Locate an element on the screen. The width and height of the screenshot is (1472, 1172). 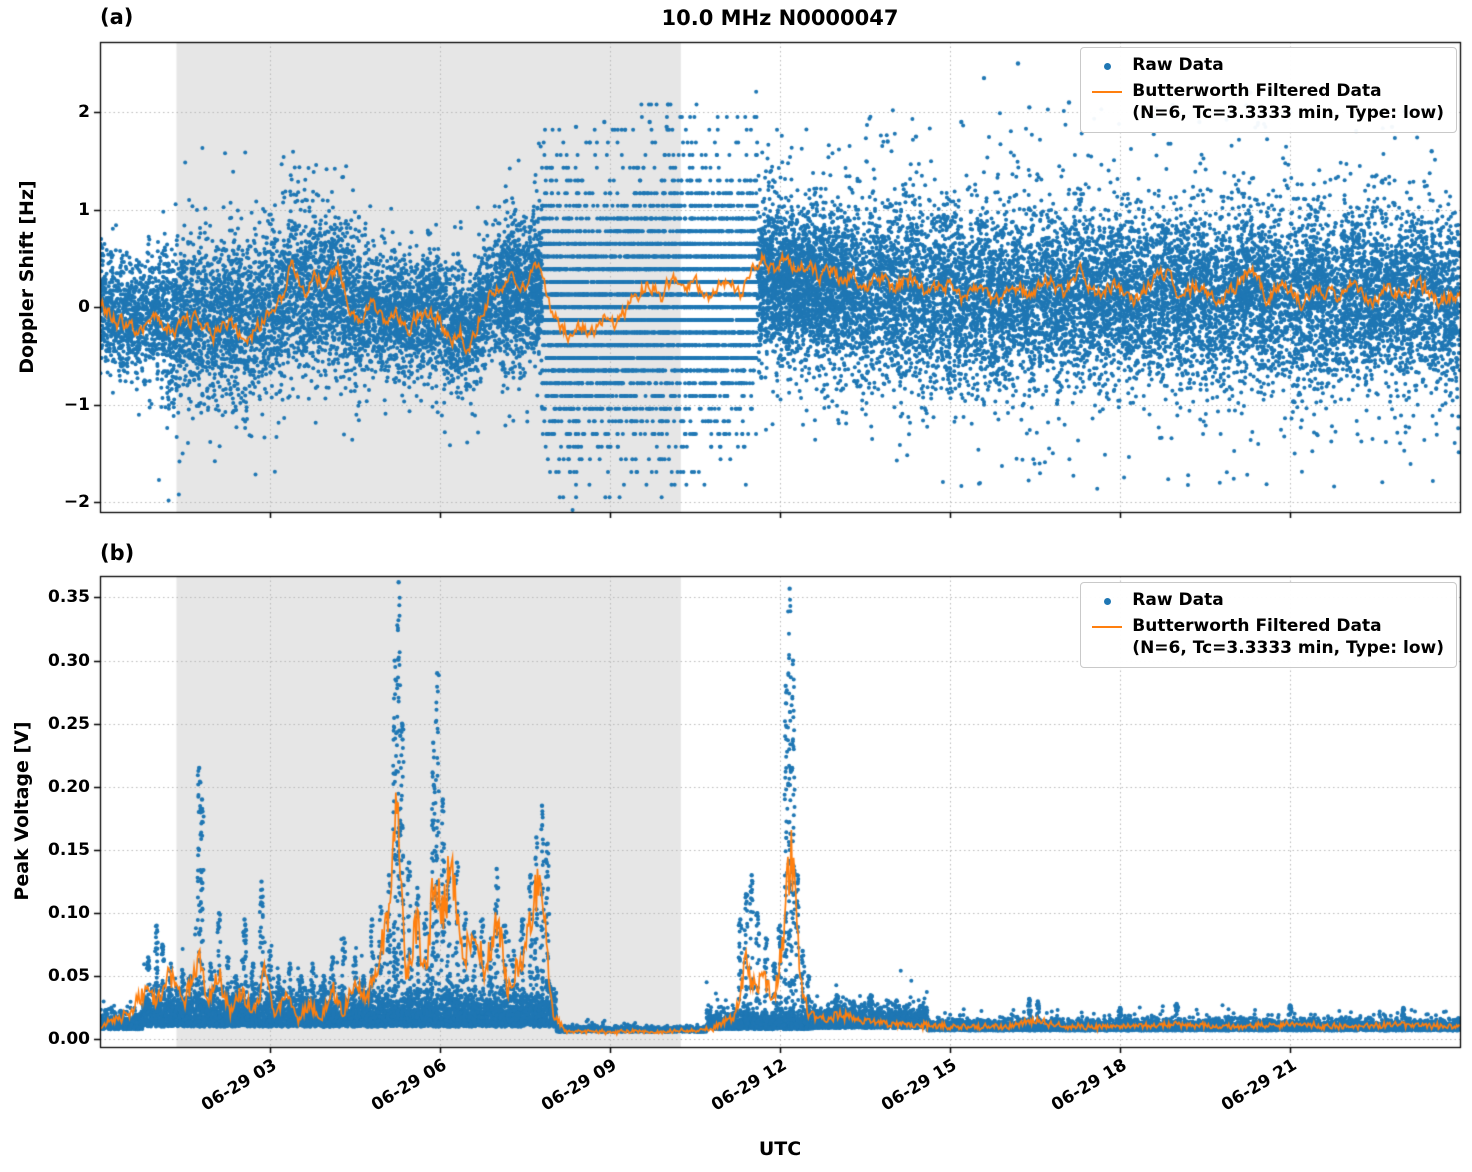
y-tick-label: 2 is located at coordinates (84, 112).